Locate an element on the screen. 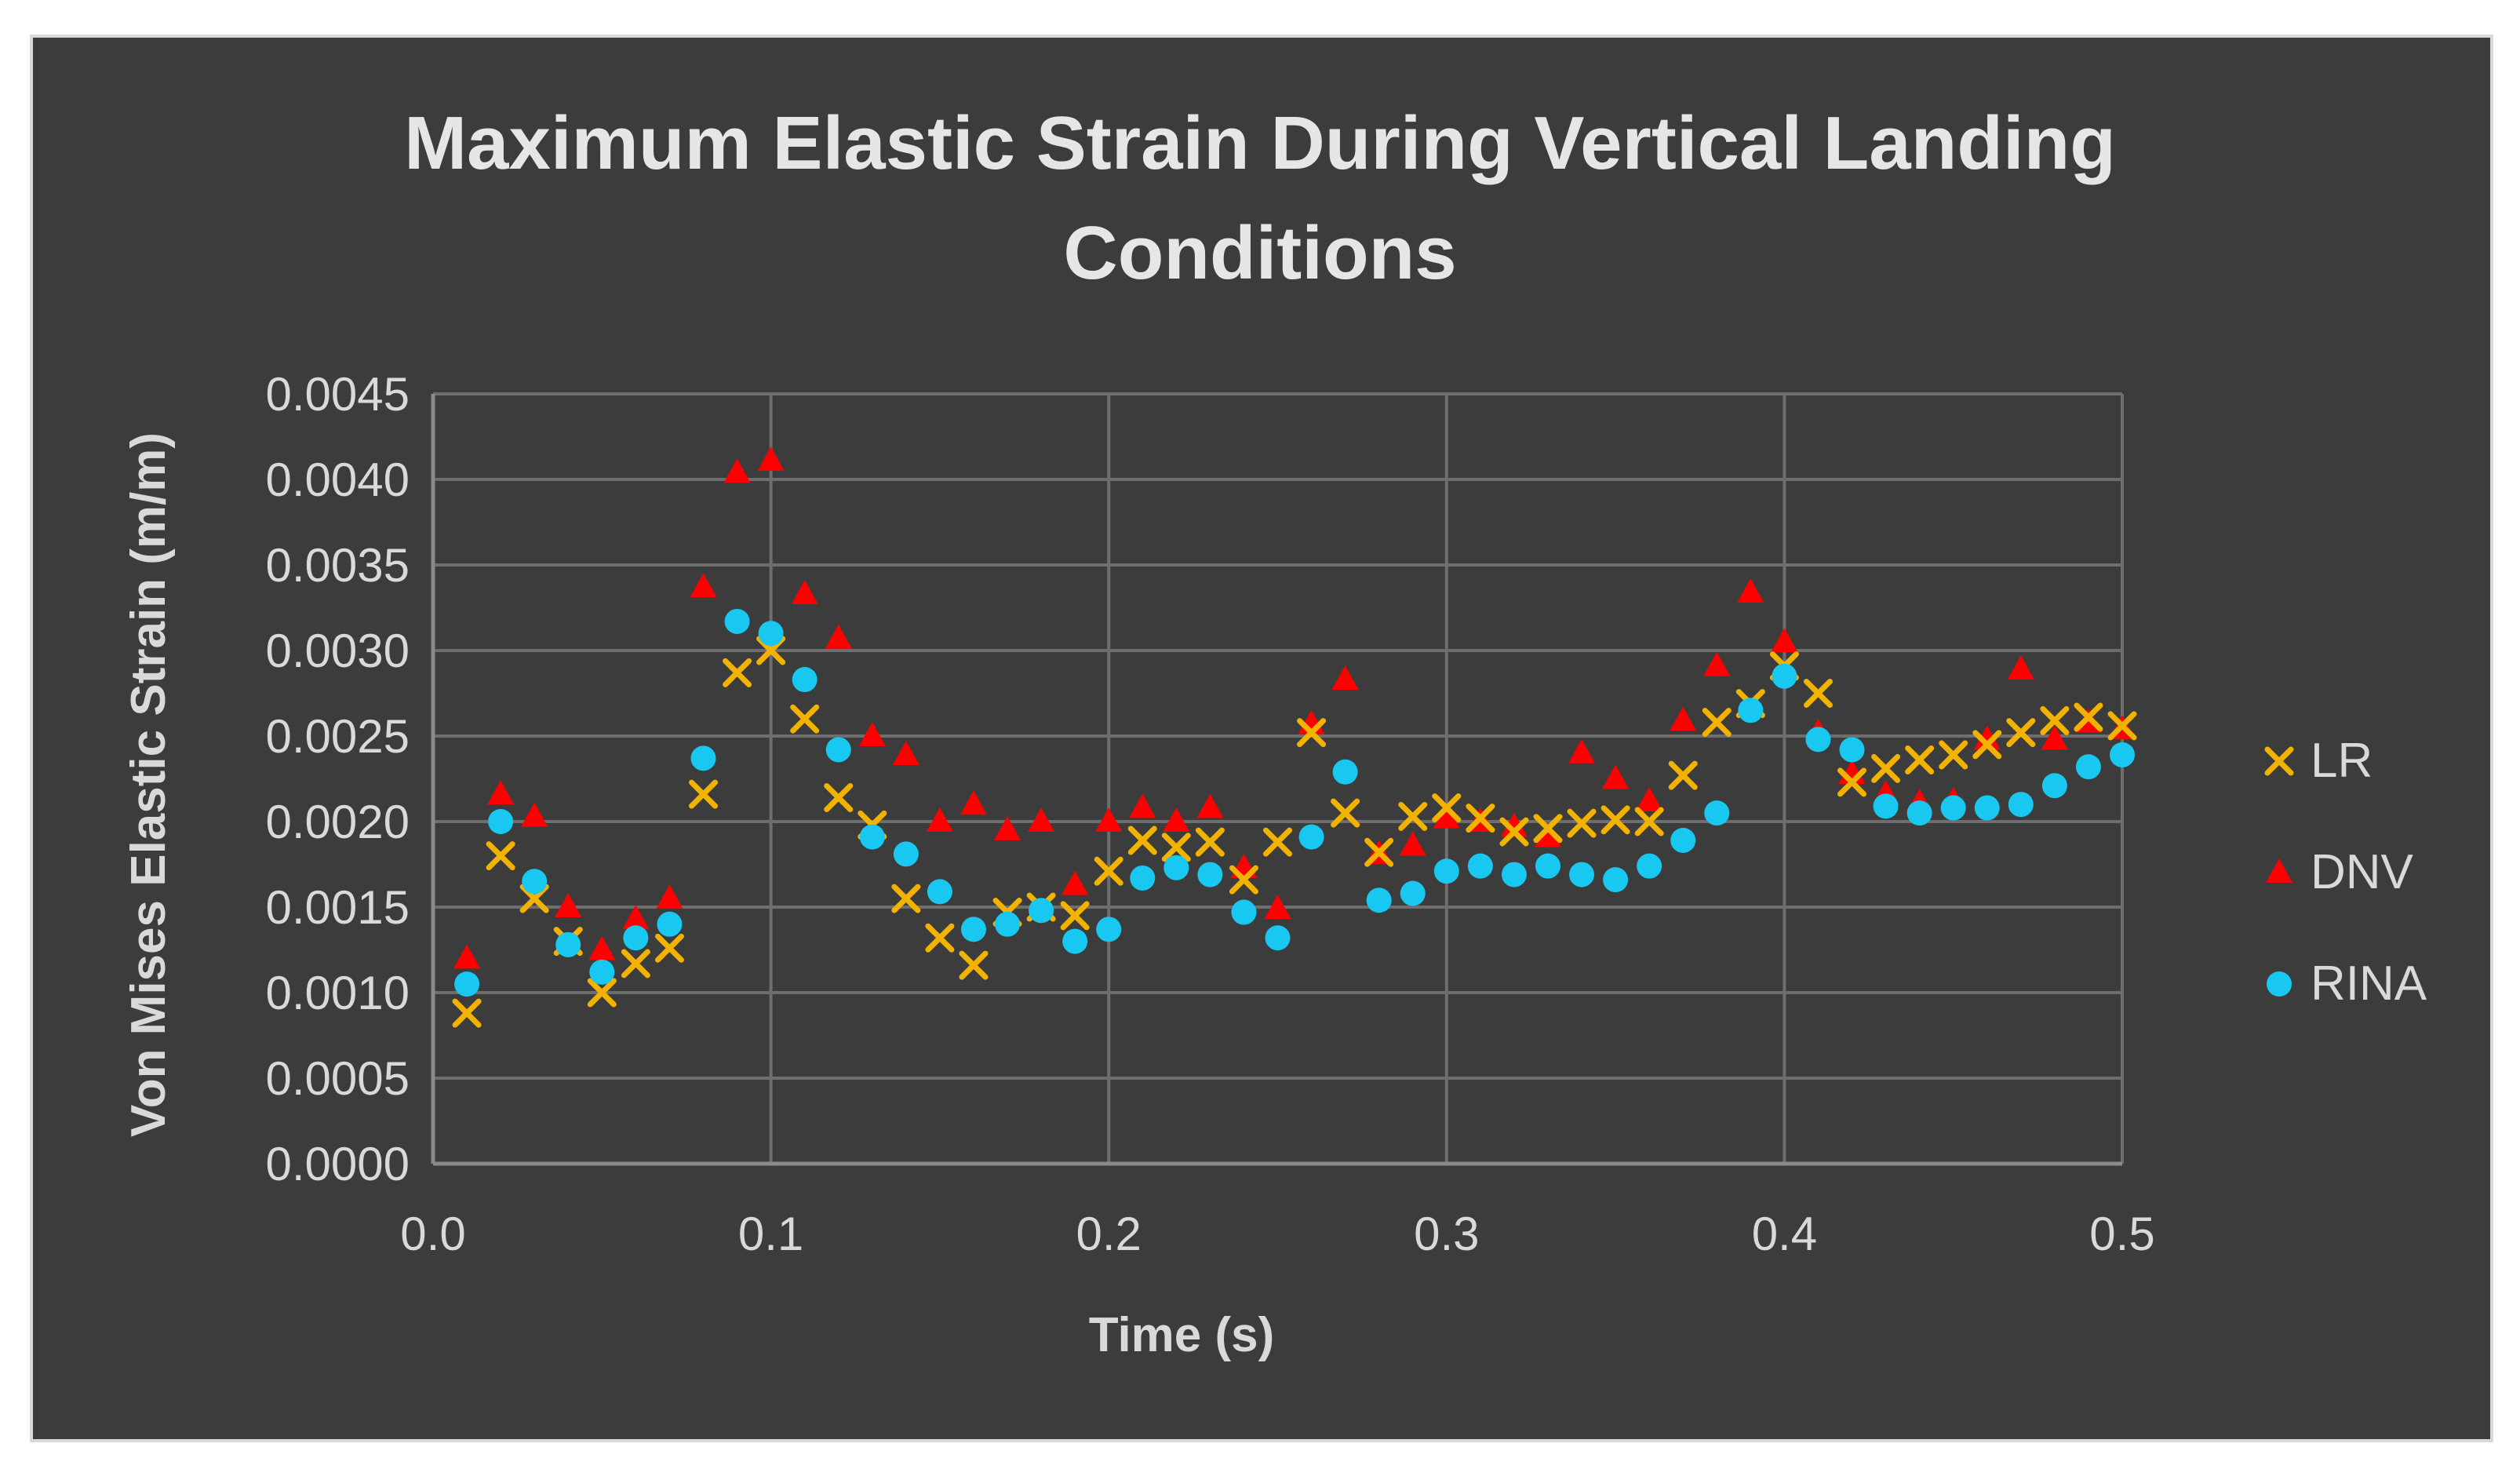 This screenshot has height=1476, width=2520. legend: LR DNV RINA is located at coordinates (2345, 872).